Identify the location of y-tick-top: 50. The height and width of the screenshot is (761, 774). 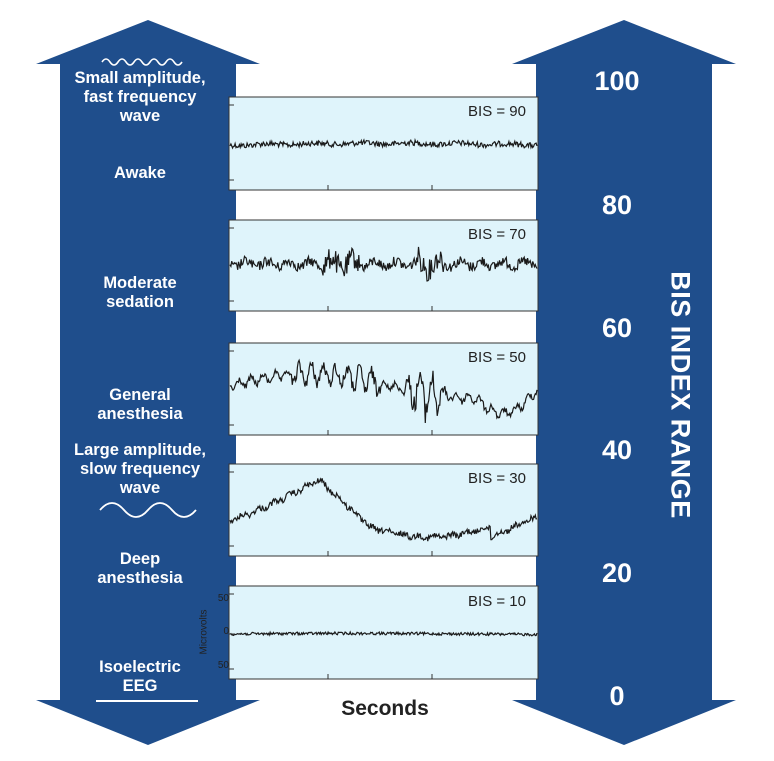
(223, 598).